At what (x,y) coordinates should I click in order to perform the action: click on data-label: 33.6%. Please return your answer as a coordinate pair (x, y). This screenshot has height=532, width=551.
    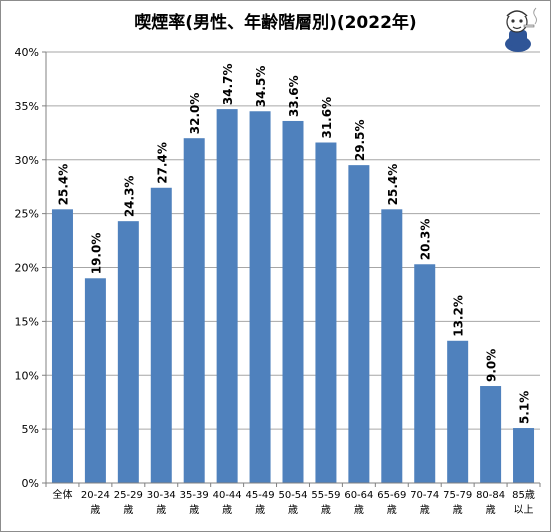
    Looking at the image, I should click on (294, 96).